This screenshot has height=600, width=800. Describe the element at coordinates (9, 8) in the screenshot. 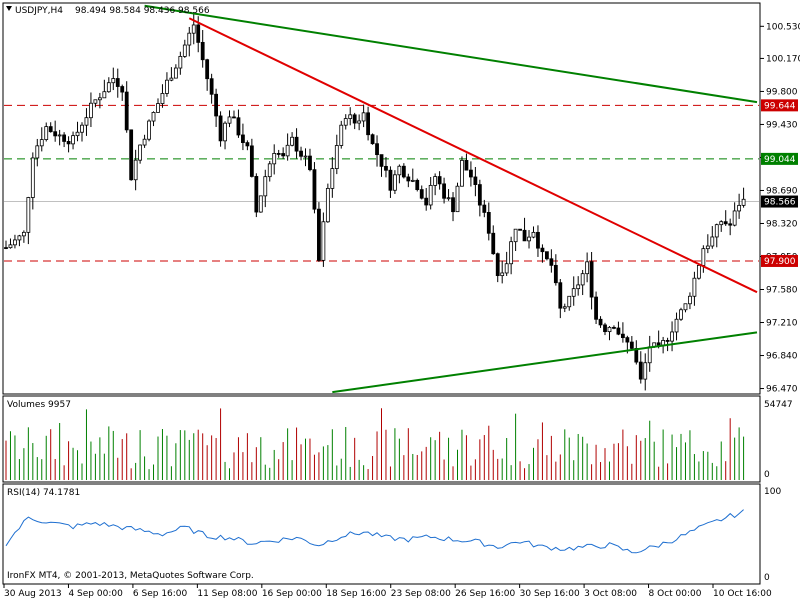

I see `chevron-down-icon` at that location.